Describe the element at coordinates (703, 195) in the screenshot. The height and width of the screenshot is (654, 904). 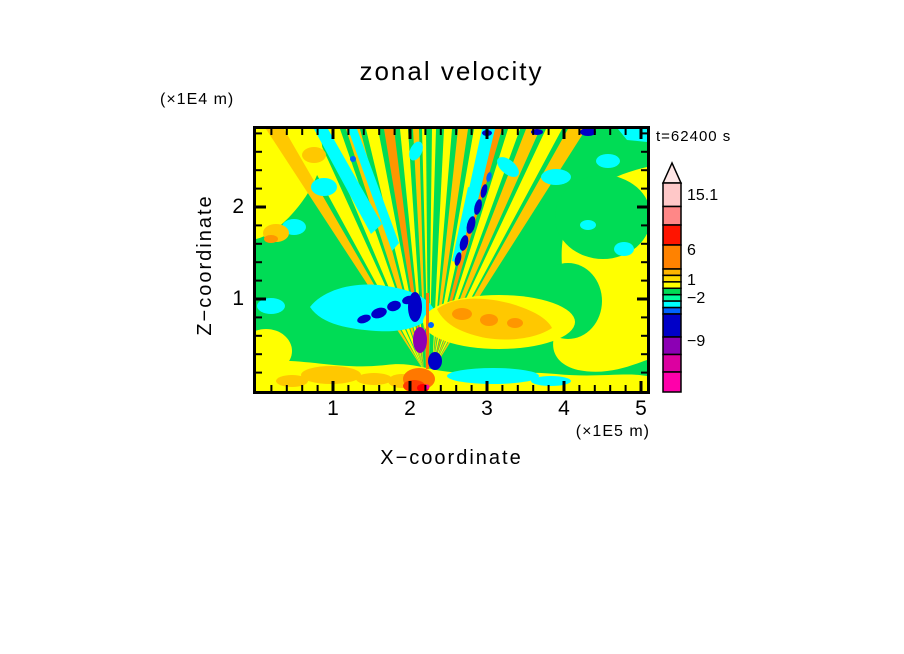
I see `colorbar-tick-label: 15.1` at that location.